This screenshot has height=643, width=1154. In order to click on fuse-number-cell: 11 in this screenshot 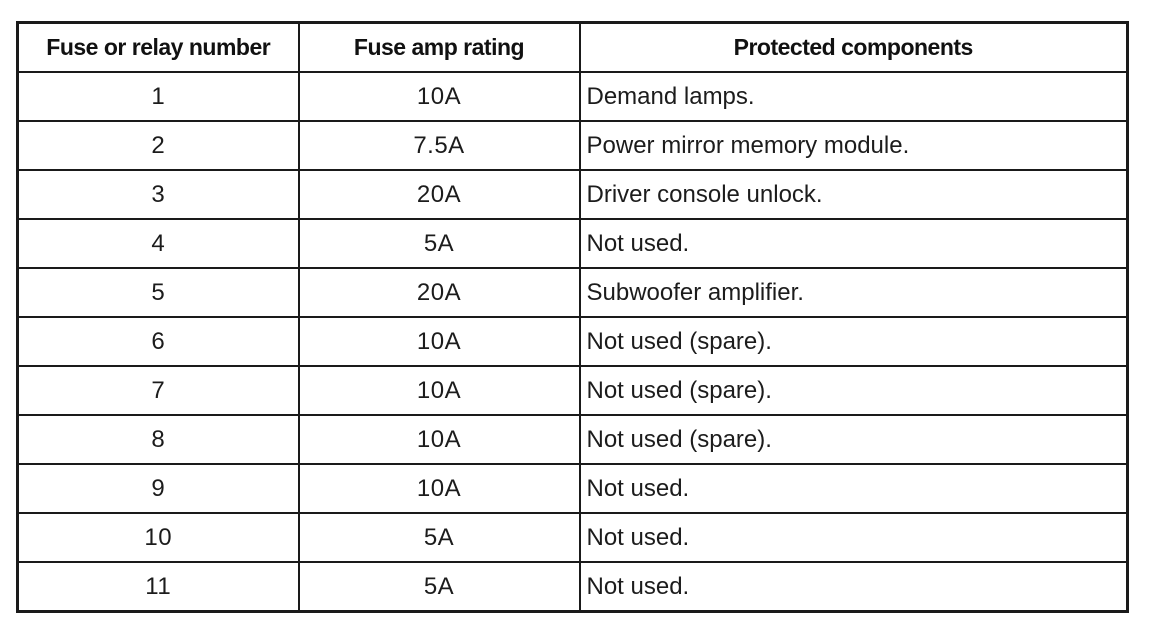, I will do `click(158, 587)`.